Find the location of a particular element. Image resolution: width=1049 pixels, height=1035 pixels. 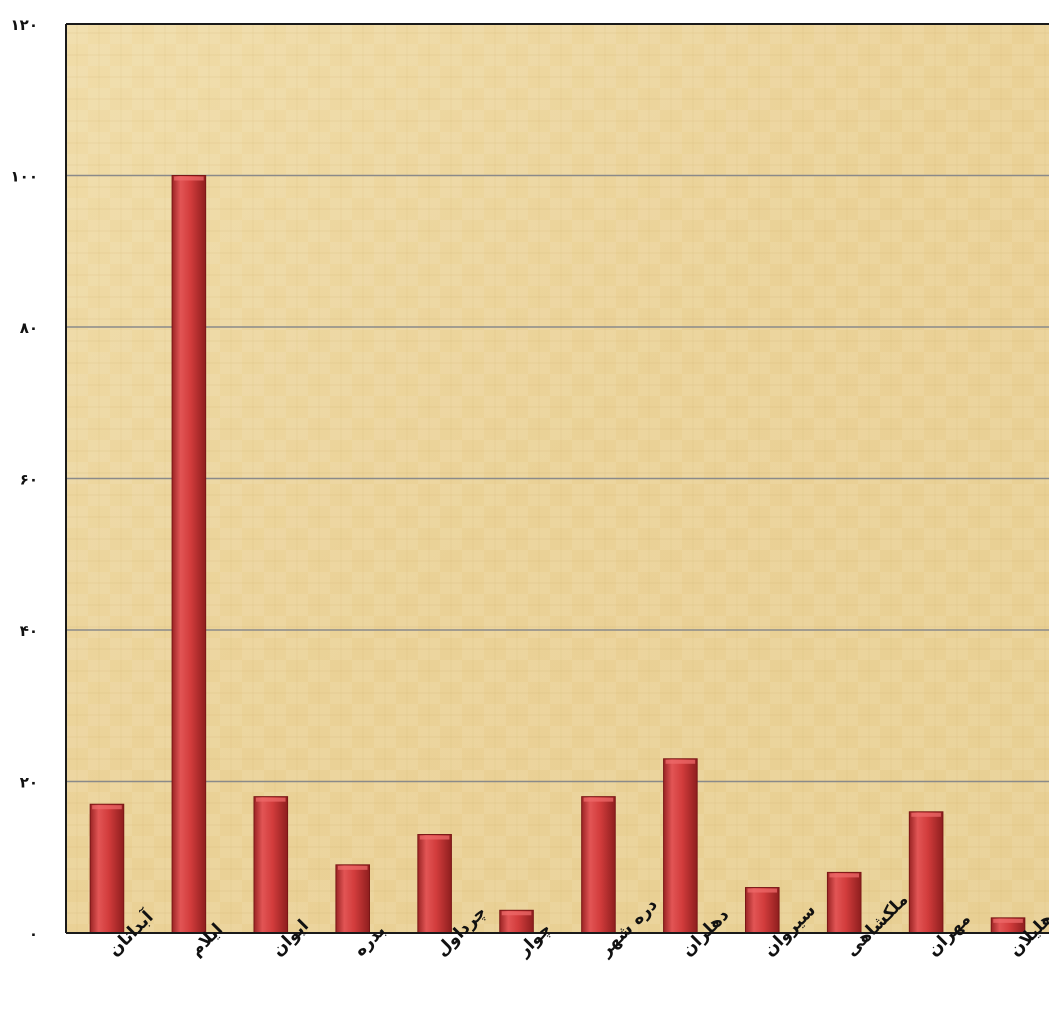

y-tick-label: ۱۰۰ is located at coordinates (24, 177).